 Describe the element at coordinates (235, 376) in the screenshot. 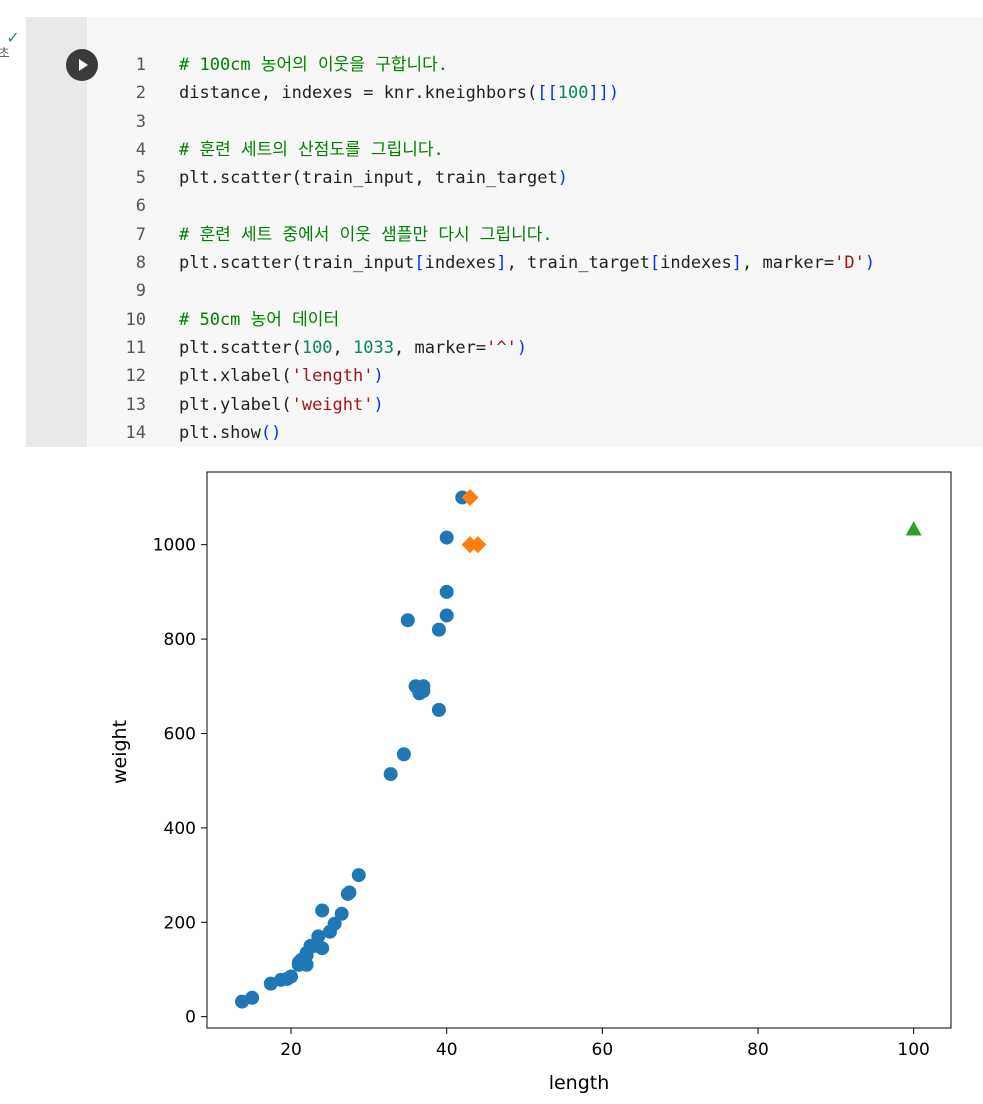

I see `code-token: plt.xlabel(` at that location.